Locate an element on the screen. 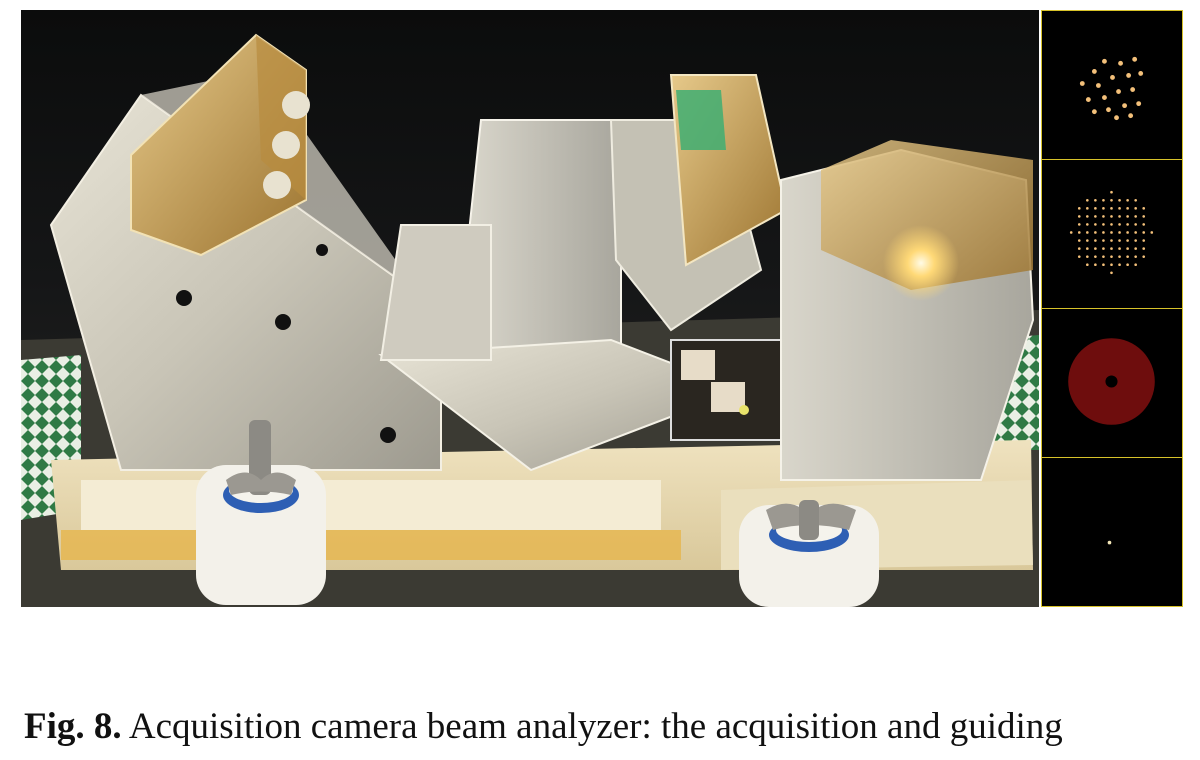 Image resolution: width=1200 pixels, height=760 pixels. dense-spot-grid-image is located at coordinates (1112, 234).